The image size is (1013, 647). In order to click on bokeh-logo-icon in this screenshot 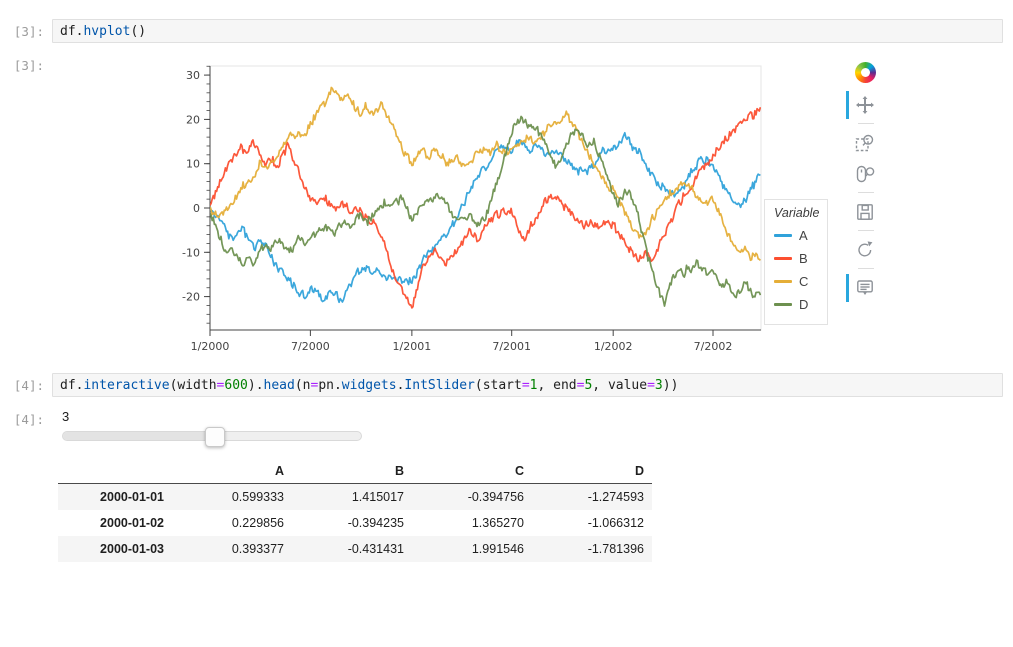, I will do `click(865, 72)`.